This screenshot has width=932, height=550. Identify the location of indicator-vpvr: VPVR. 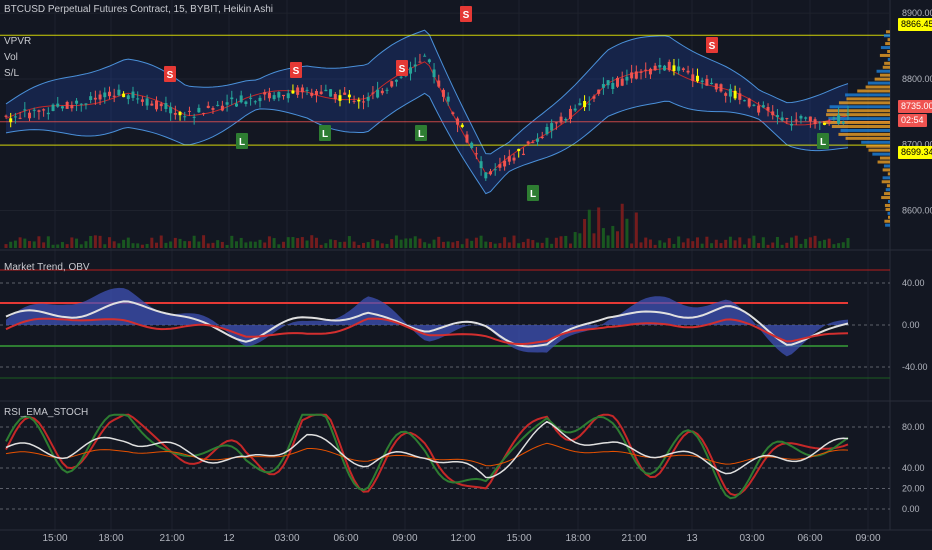
(18, 41).